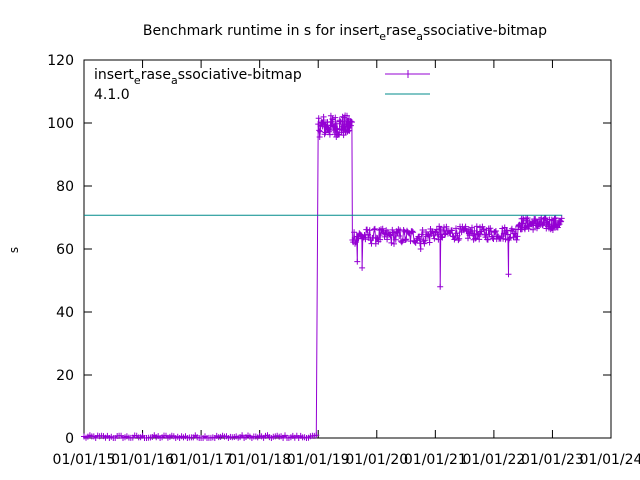  Describe the element at coordinates (65, 250) in the screenshot. I see `y-tick-label: 60` at that location.